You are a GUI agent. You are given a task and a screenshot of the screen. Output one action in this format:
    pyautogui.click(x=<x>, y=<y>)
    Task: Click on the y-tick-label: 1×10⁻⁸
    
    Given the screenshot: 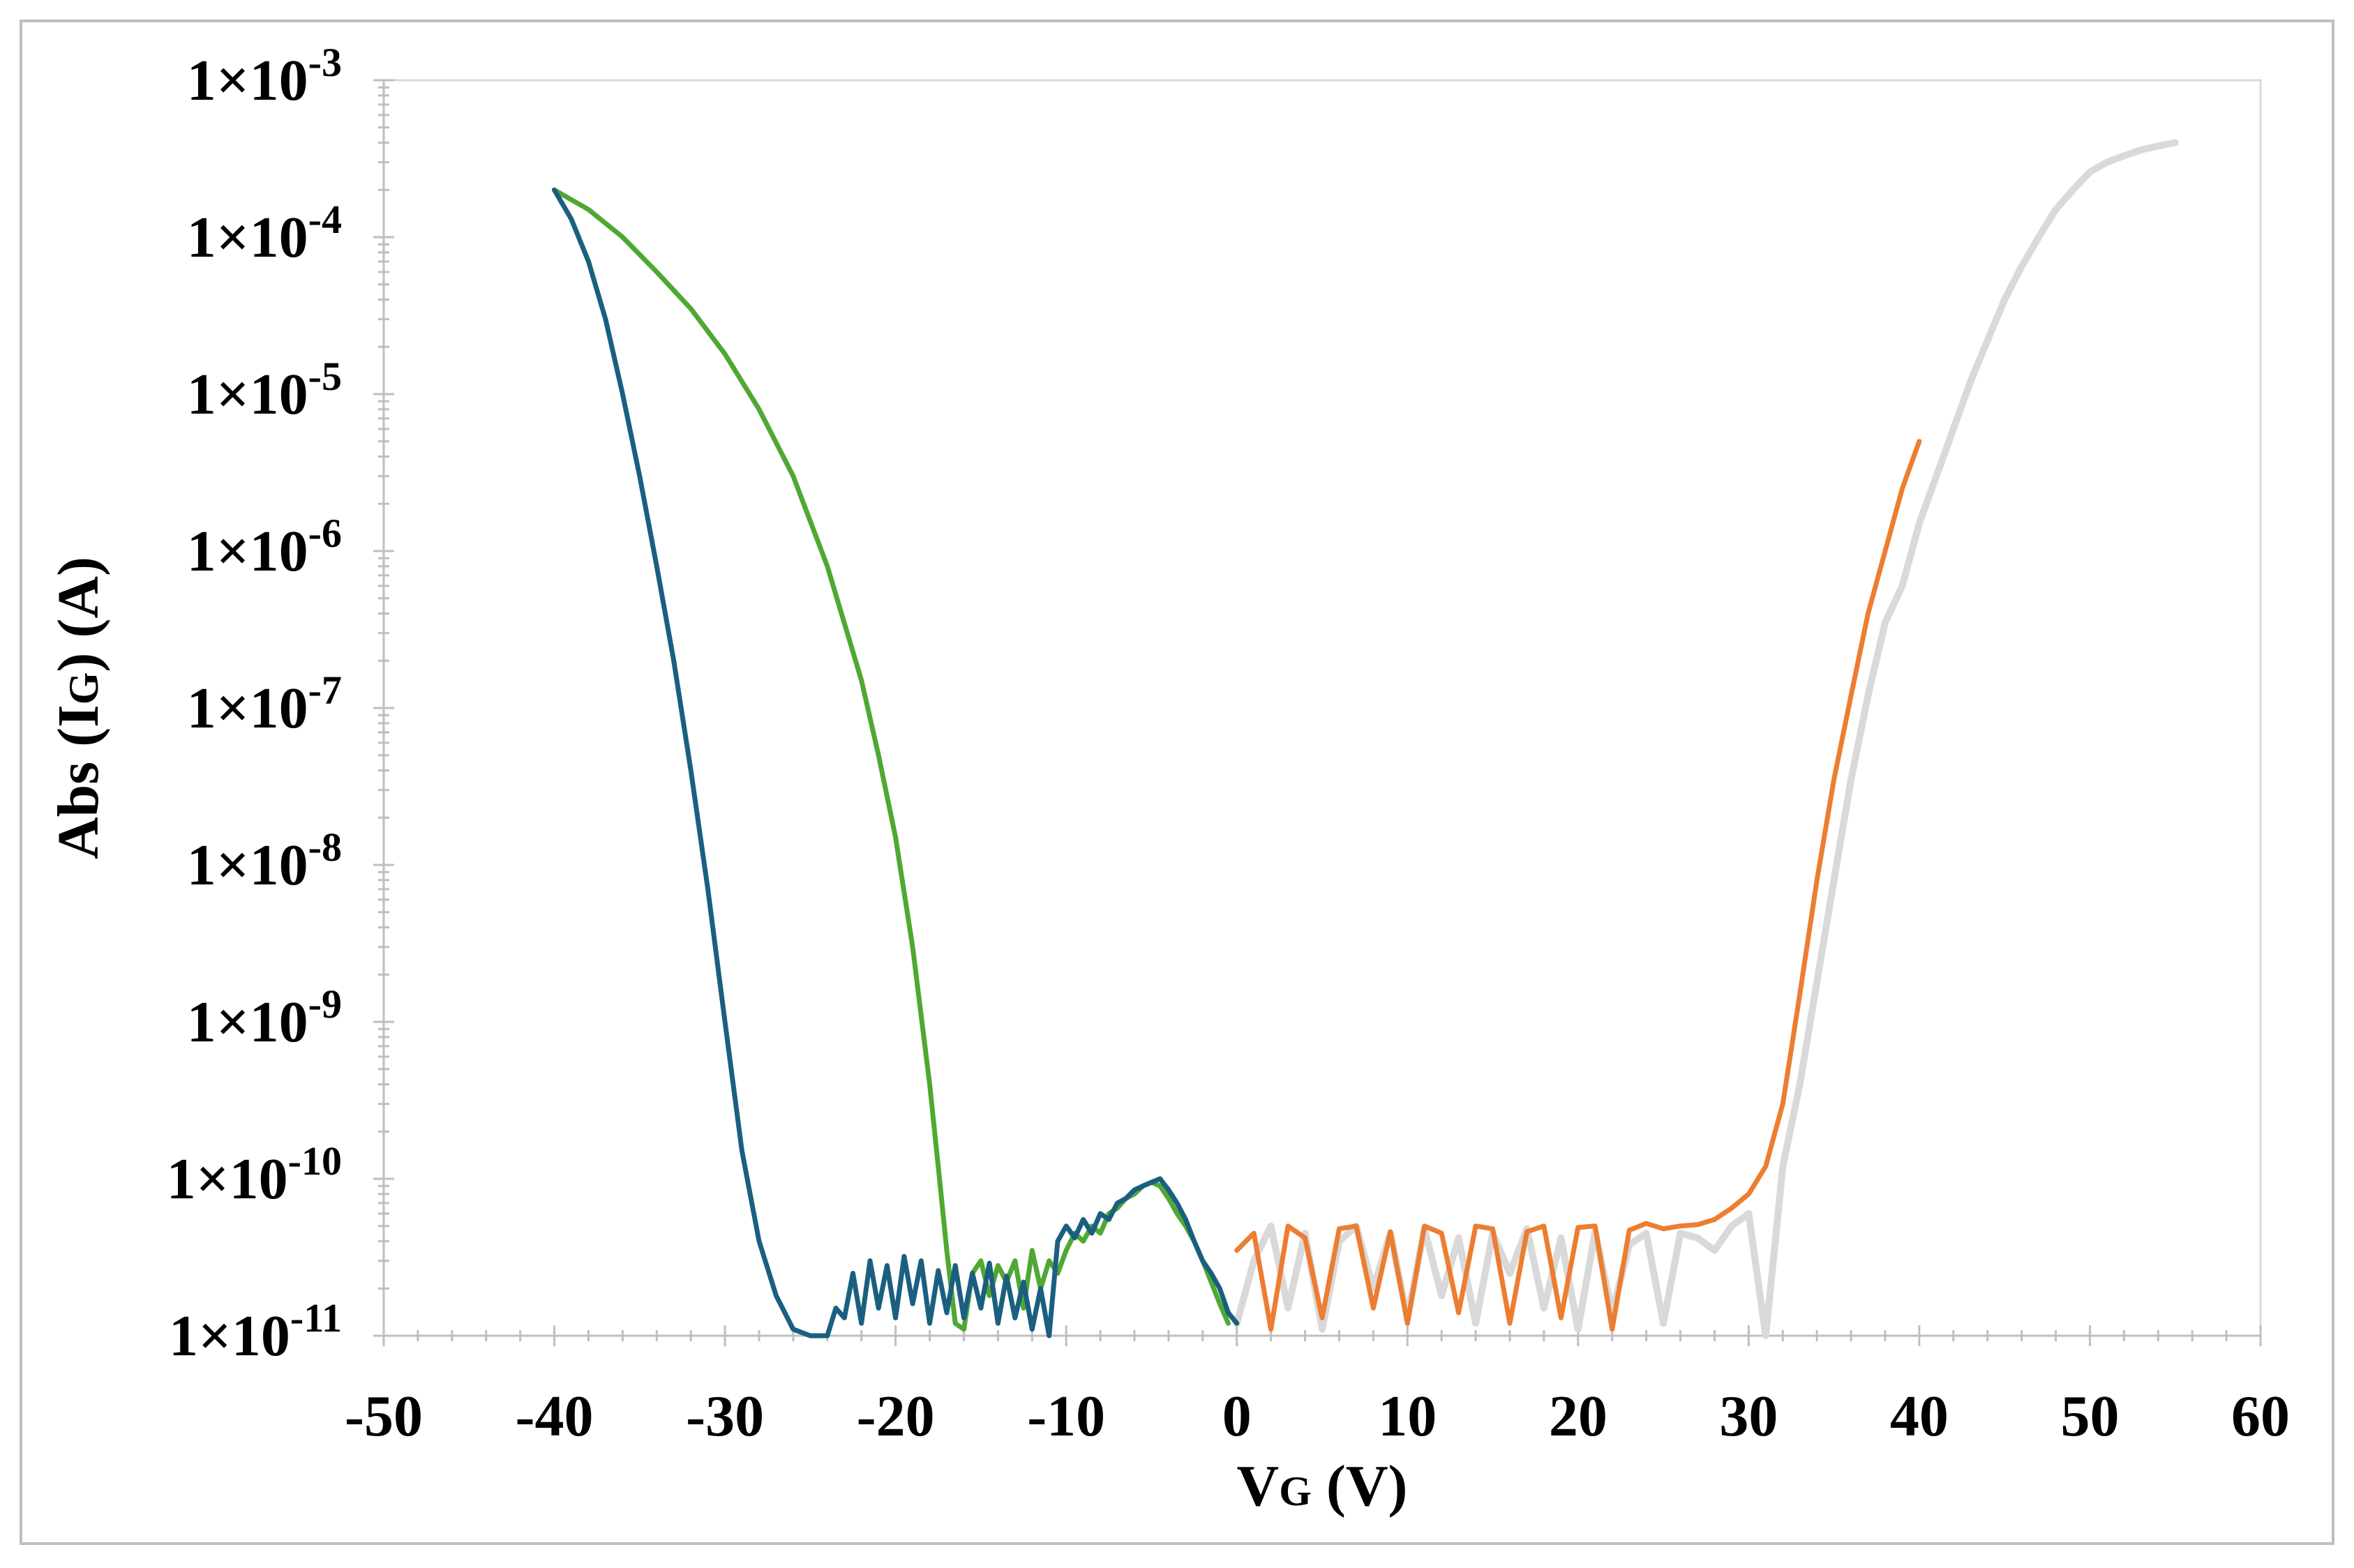 What is the action you would take?
    pyautogui.click(x=264, y=861)
    